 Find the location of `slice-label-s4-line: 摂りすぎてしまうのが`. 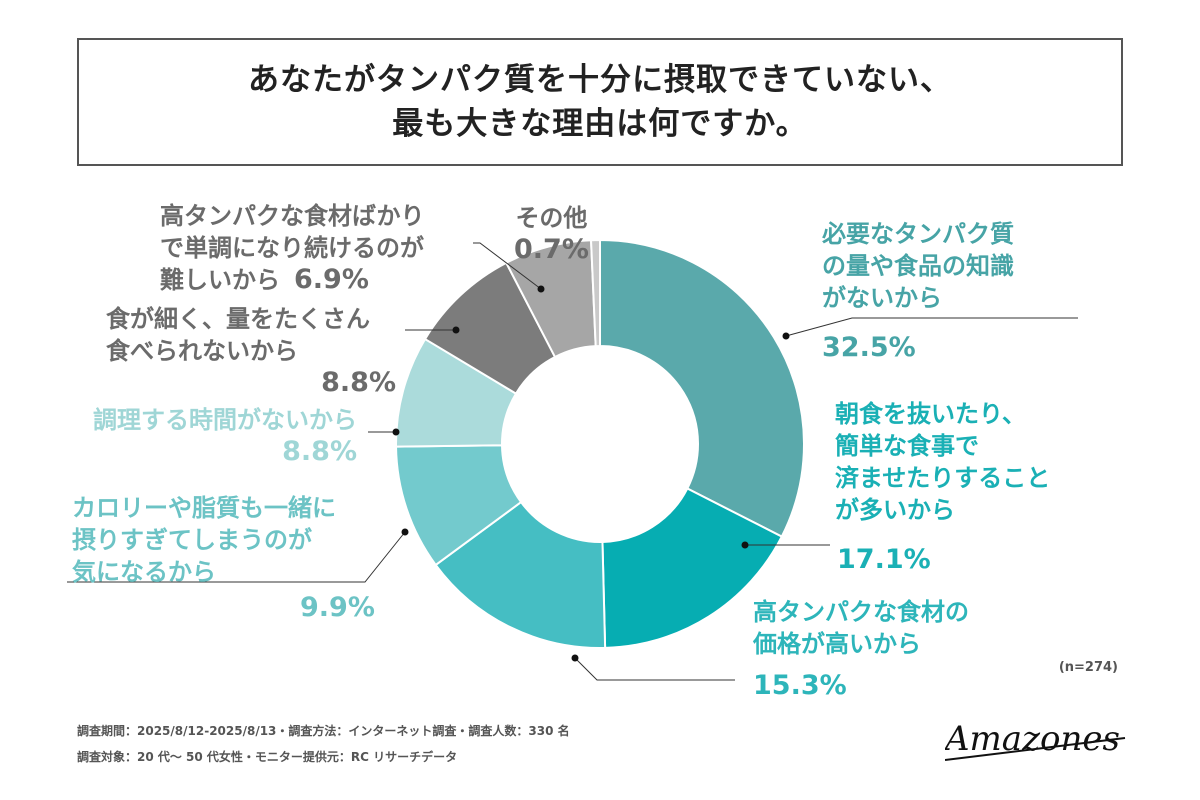

slice-label-s4-line: 摂りすぎてしまうのが is located at coordinates (192, 540).